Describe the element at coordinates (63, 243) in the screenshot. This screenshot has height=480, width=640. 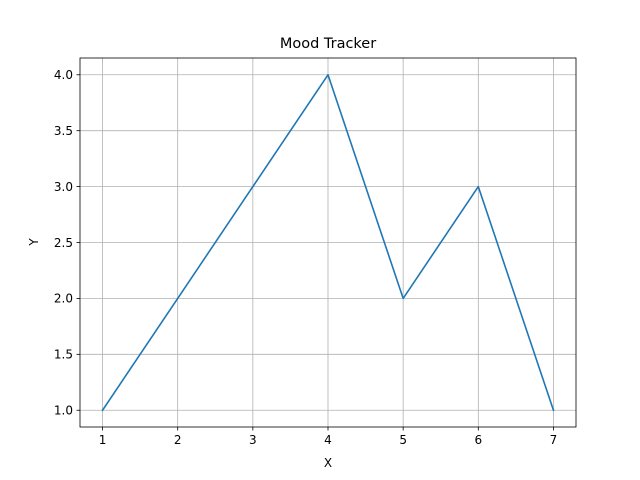
I see `y-tick-label: 2.5` at that location.